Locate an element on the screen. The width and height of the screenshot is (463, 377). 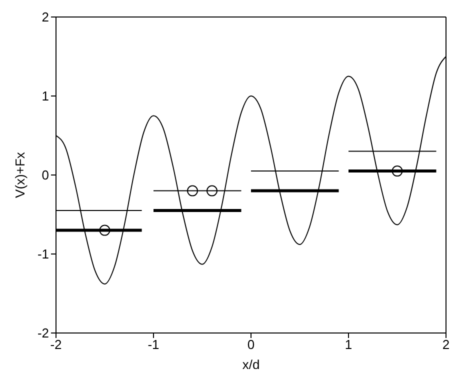
y-tick-label: 2 is located at coordinates (45, 17).